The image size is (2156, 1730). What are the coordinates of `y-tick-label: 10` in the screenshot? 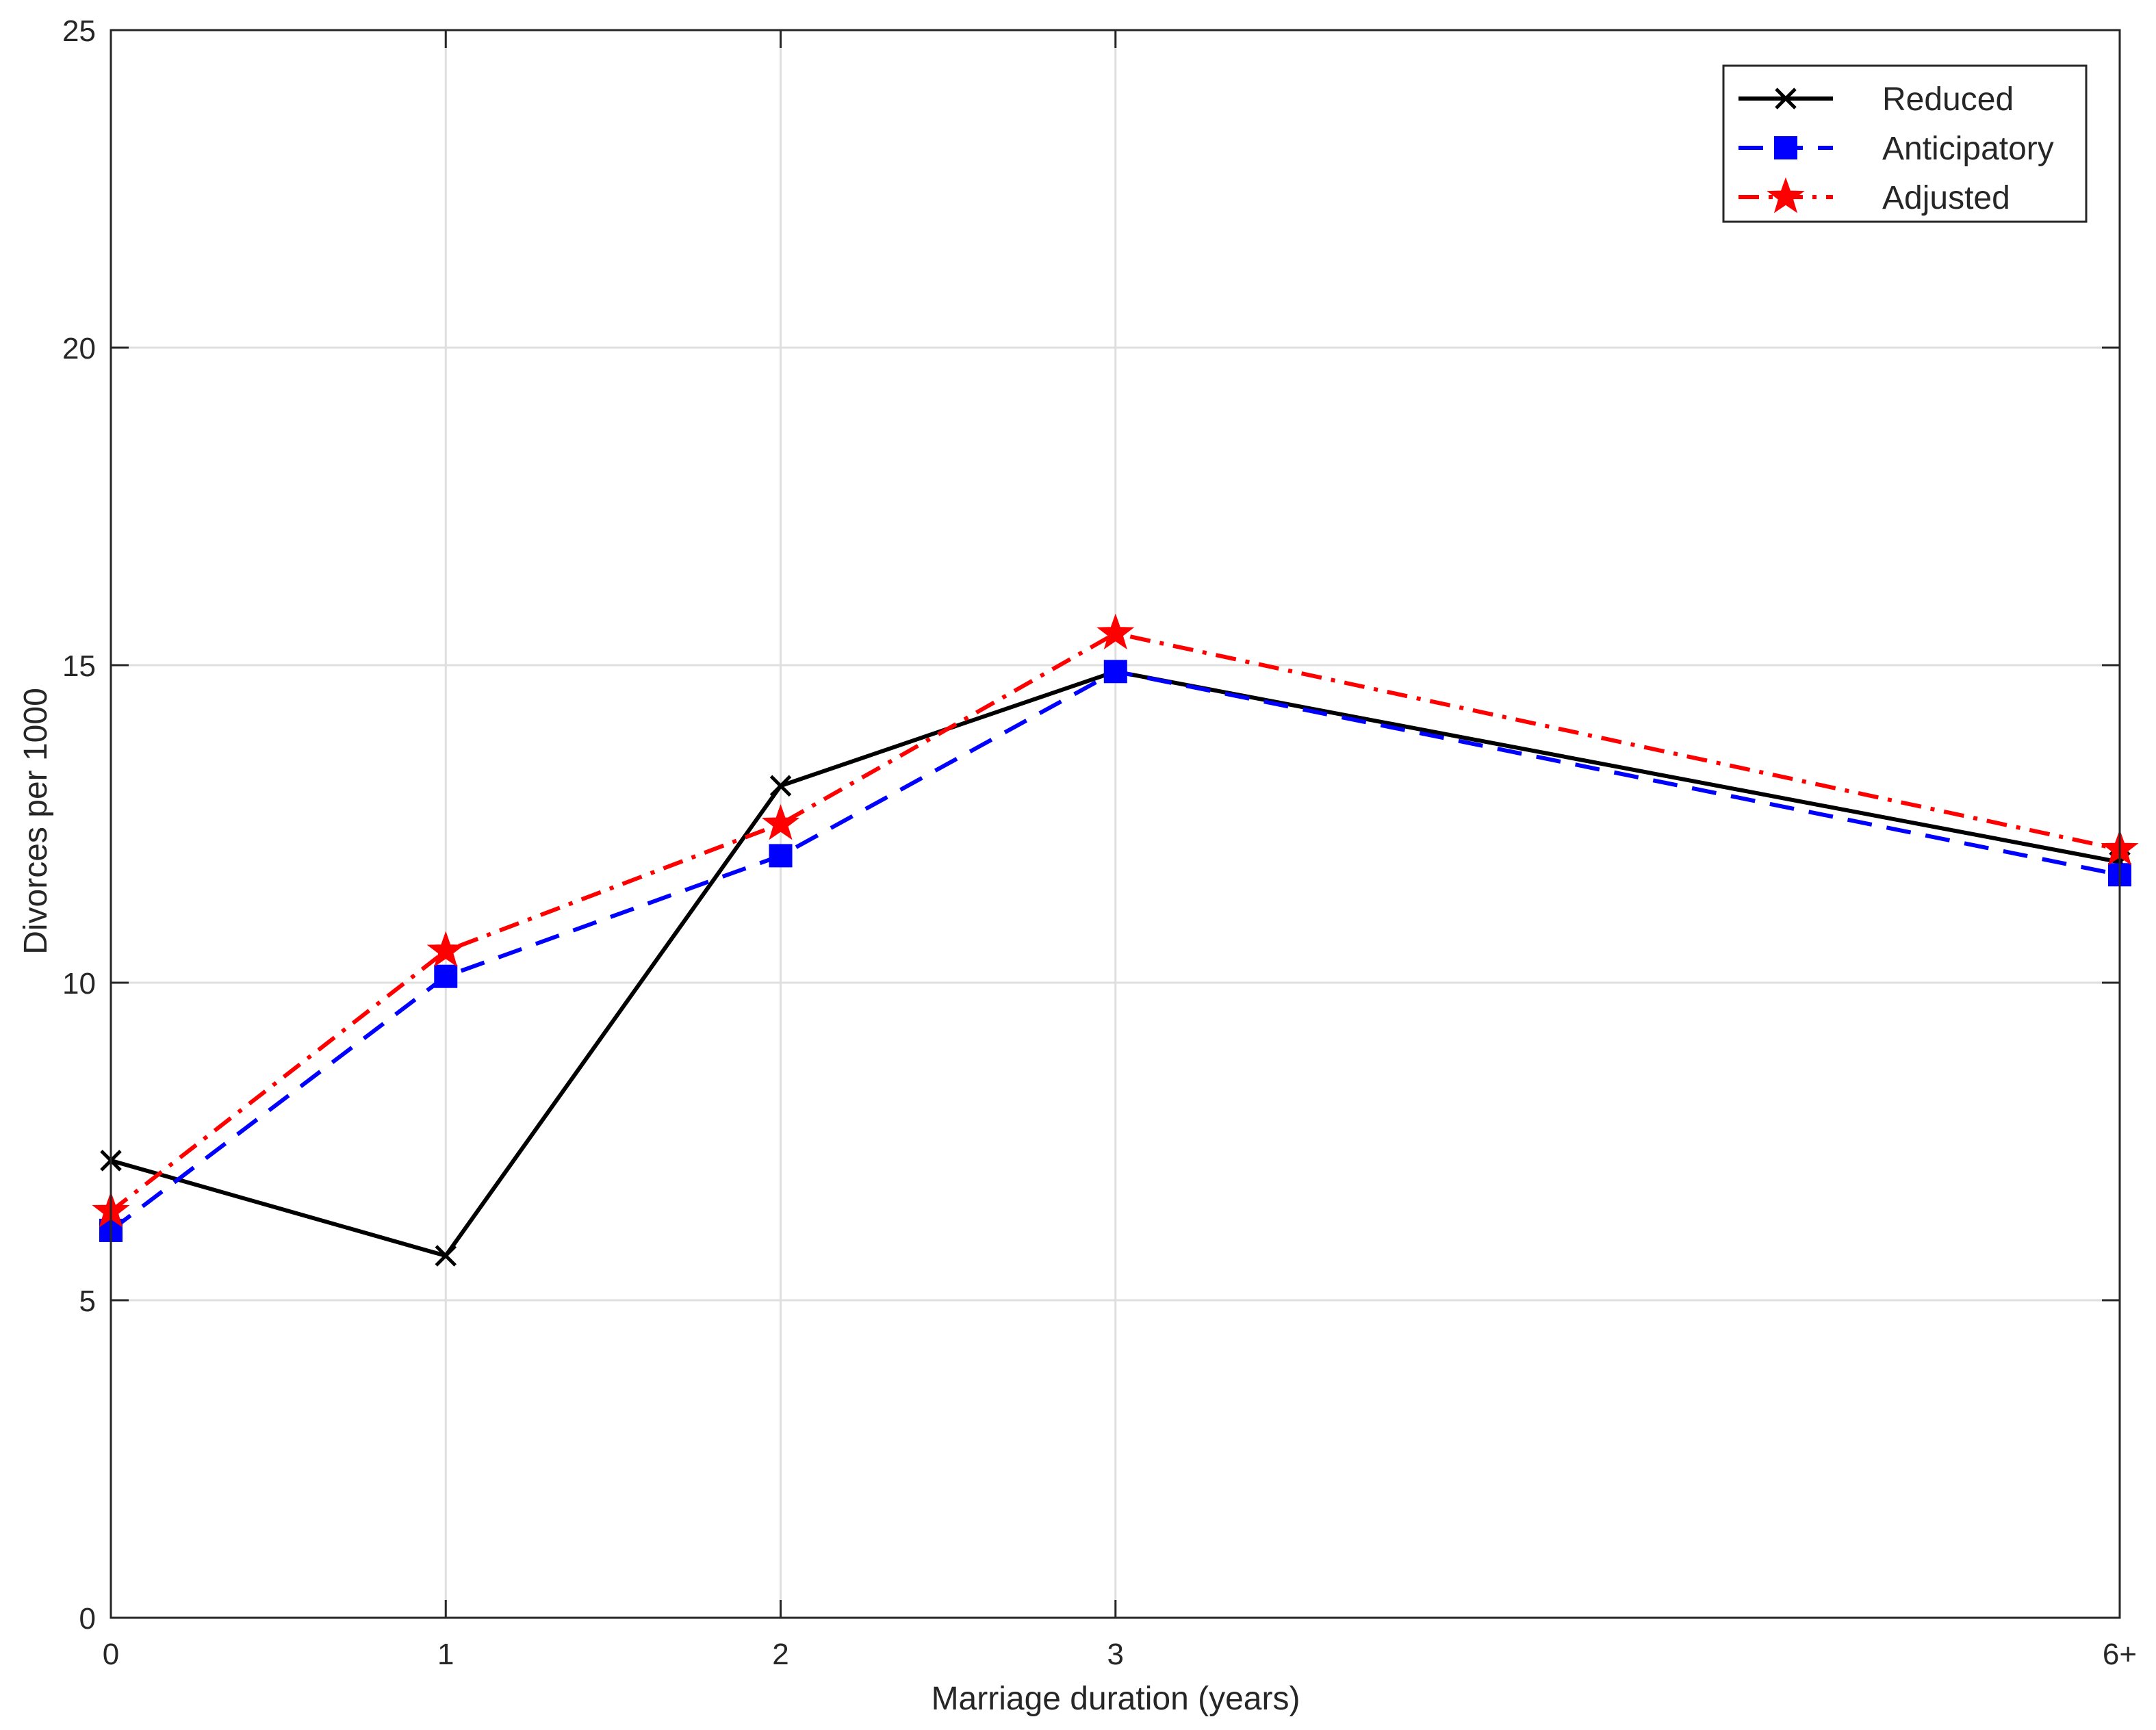 It's located at (79, 983).